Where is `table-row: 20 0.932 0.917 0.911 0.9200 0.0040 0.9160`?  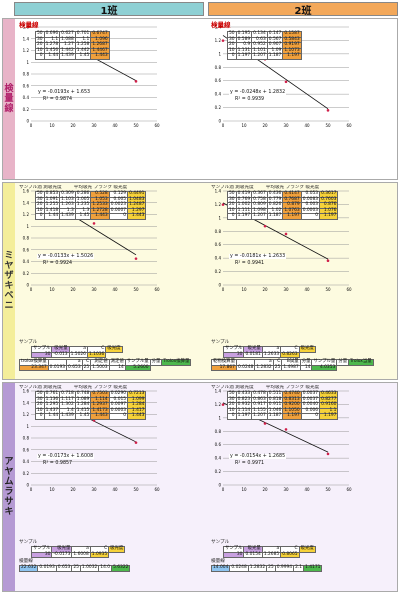
table-row: 20 0.932 0.917 0.911 0.9200 0.0040 0.9160 is located at coordinates (283, 405).